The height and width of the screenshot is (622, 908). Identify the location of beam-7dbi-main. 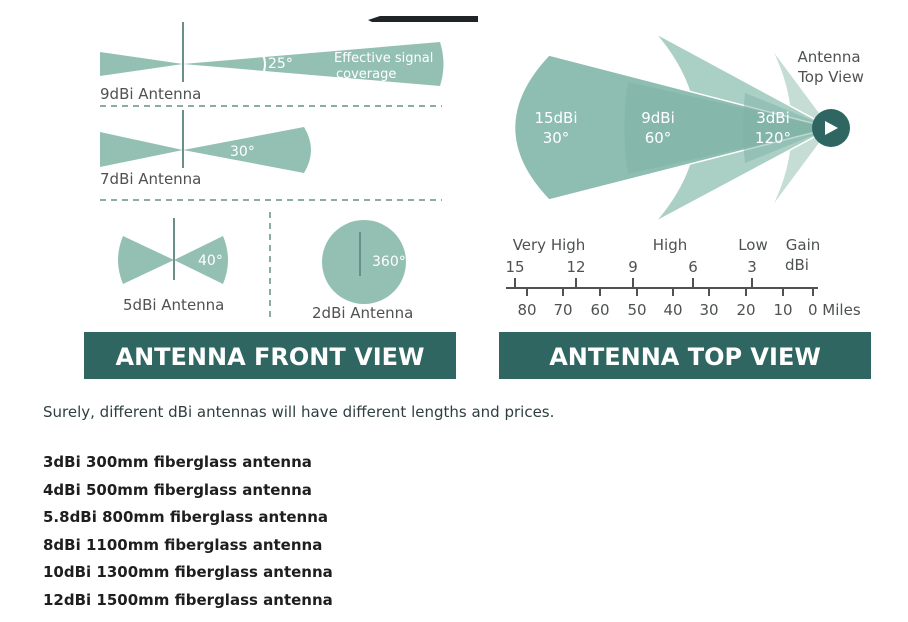
(247, 150).